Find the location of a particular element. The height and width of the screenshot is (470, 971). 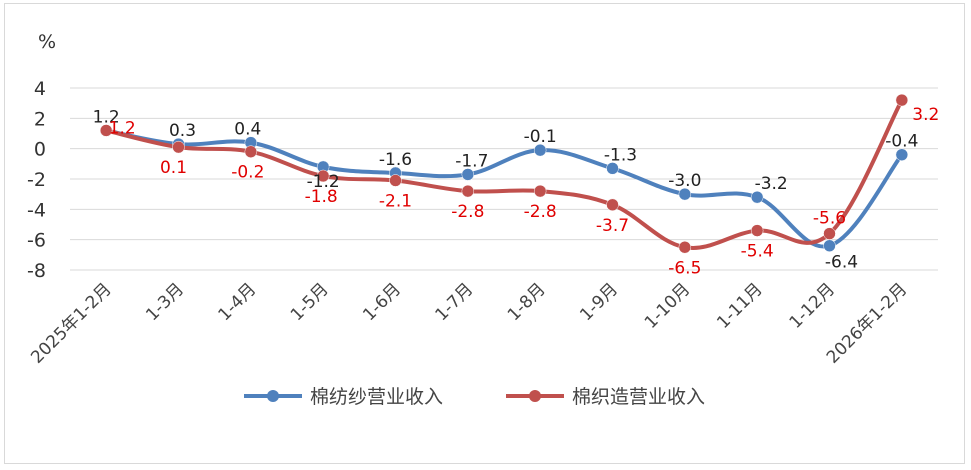

y-tick-label: -8 is located at coordinates (36, 271).